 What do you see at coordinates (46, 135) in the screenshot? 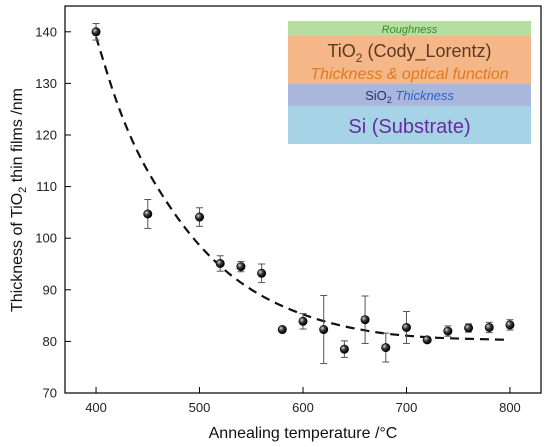
I see `y-tick-label: 120` at bounding box center [46, 135].